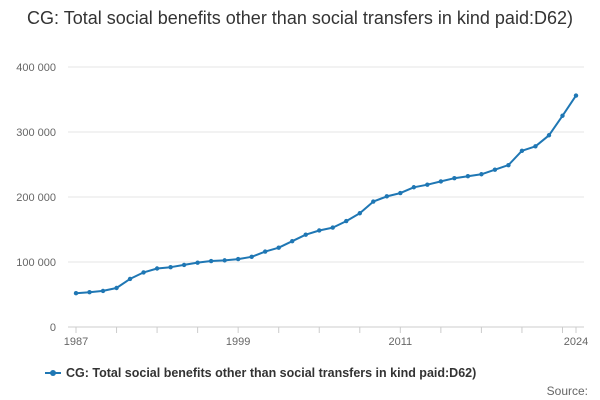  What do you see at coordinates (36, 263) in the screenshot?
I see `y-tick-label: 100 000` at bounding box center [36, 263].